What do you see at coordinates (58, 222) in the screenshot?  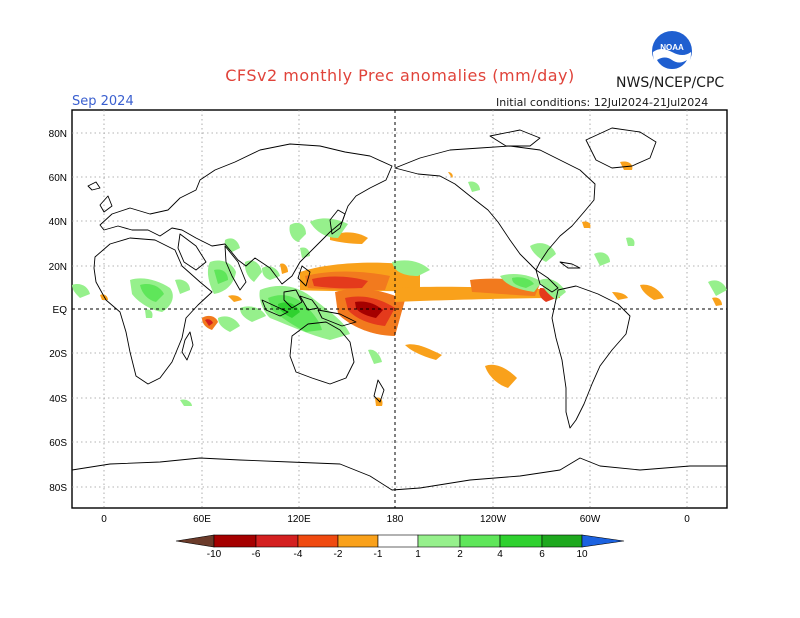 I see `lat-label: 40N` at bounding box center [58, 222].